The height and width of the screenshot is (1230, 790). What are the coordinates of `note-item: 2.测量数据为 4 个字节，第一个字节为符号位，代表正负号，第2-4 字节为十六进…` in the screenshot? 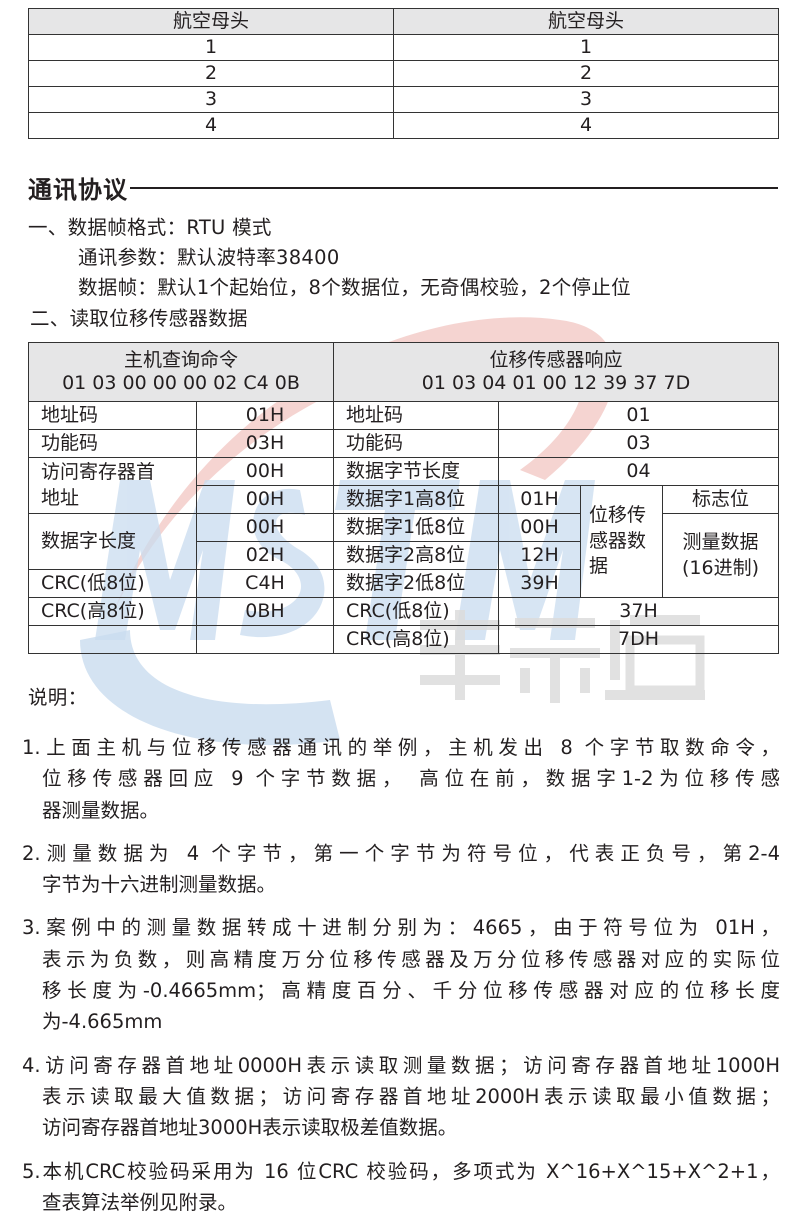 It's located at (401, 869).